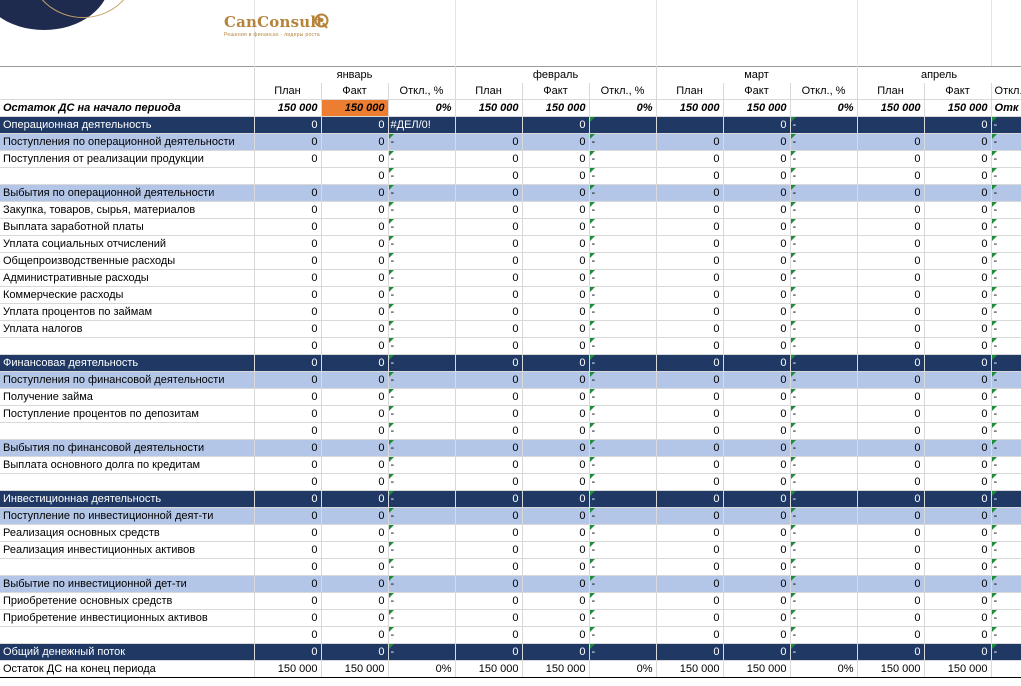 Image resolution: width=1021 pixels, height=686 pixels. What do you see at coordinates (127, 363) in the screenshot?
I see `row-label: Финансовая деятельность` at bounding box center [127, 363].